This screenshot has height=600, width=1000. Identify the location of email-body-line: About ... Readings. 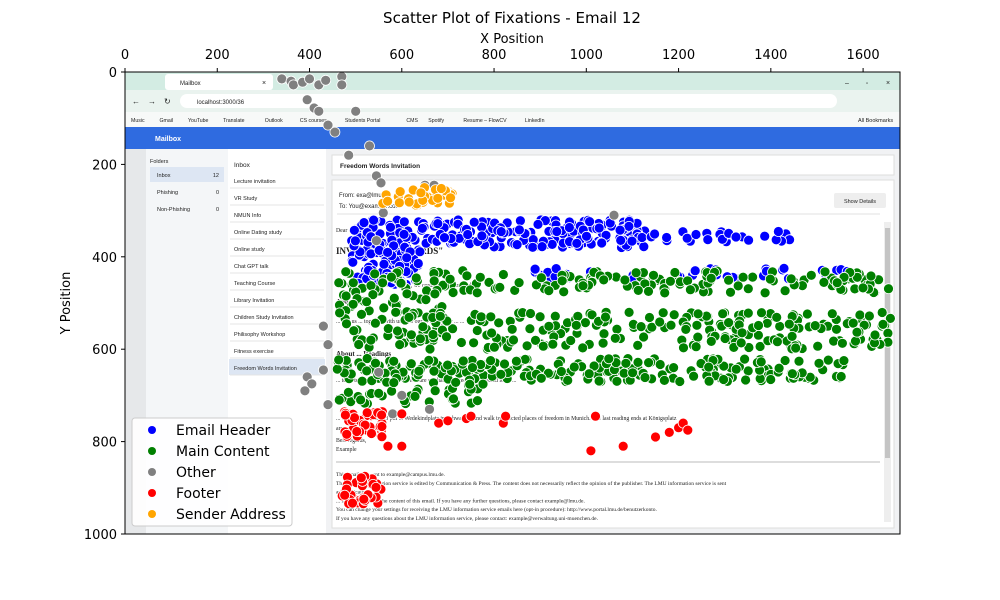
(363, 354).